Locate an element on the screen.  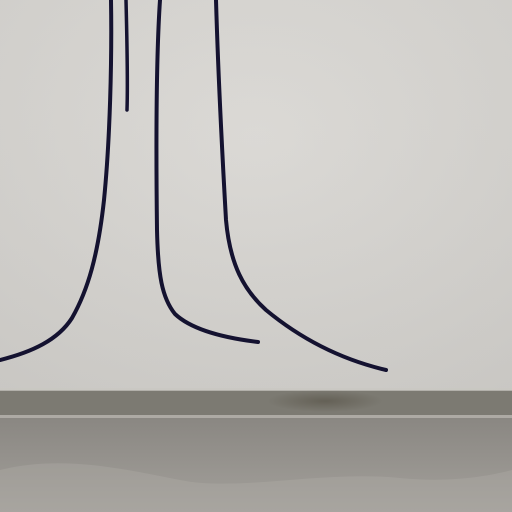
baseboard is located at coordinates (256, 404).